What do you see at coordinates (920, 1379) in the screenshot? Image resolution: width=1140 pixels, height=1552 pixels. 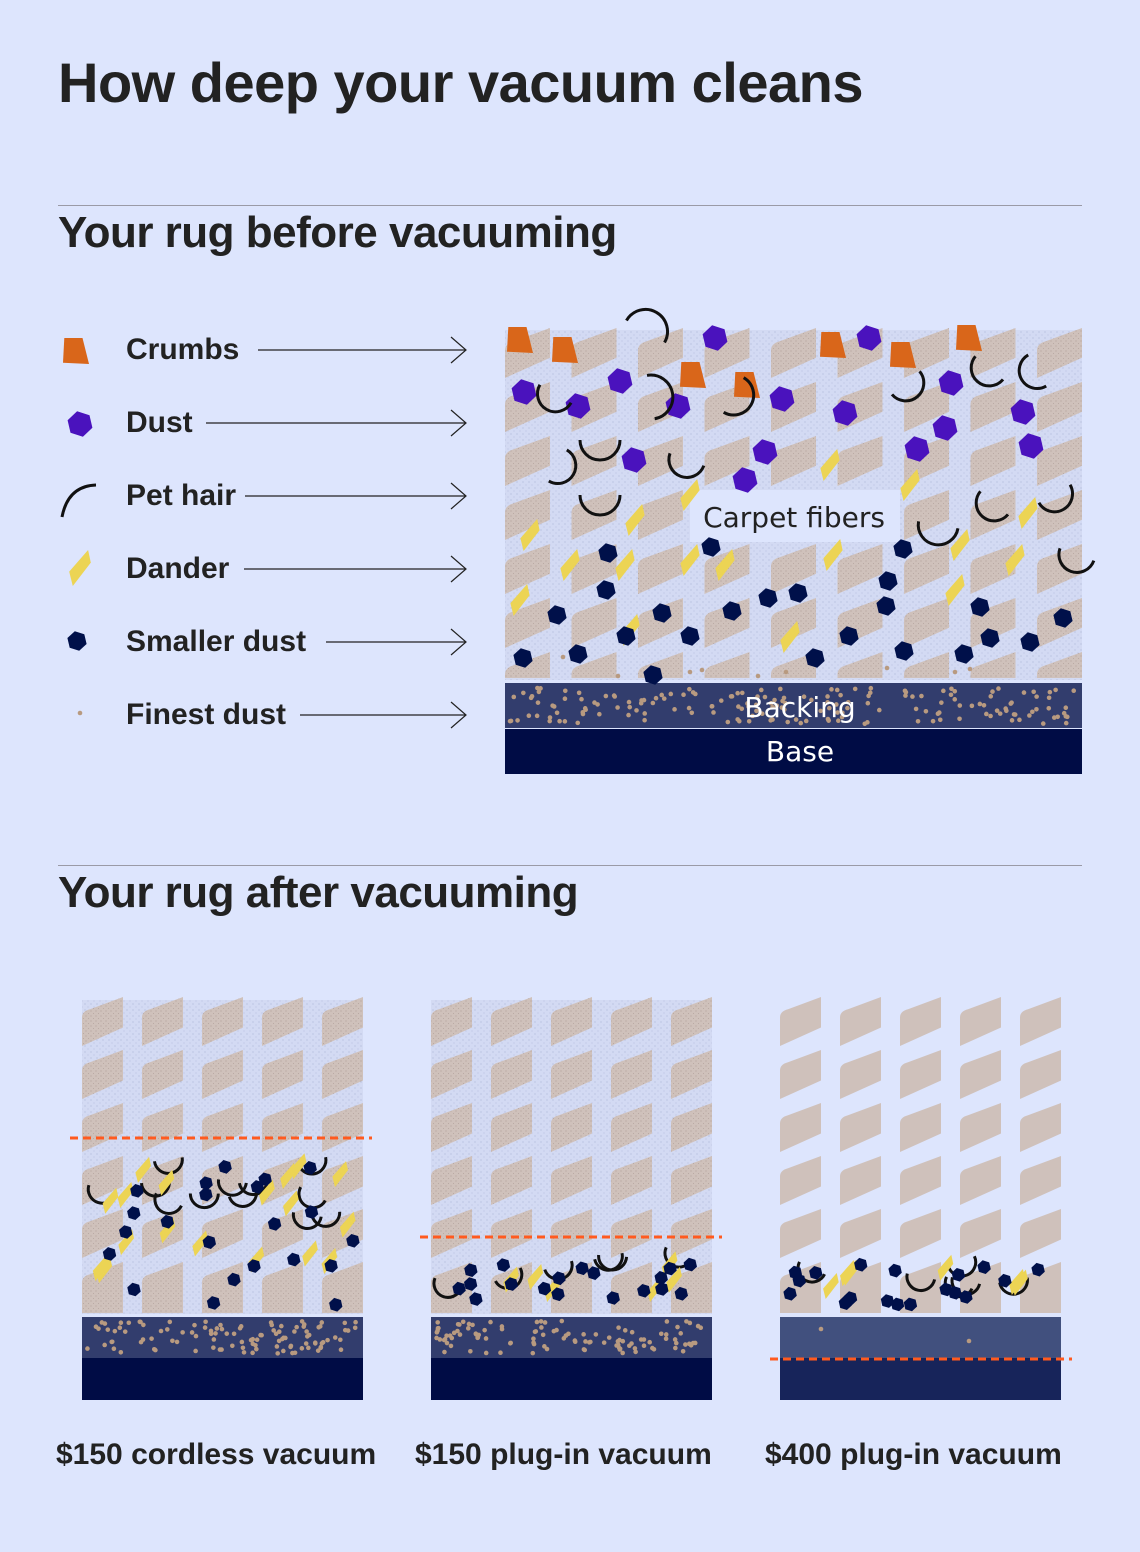 I see `base-layer` at bounding box center [920, 1379].